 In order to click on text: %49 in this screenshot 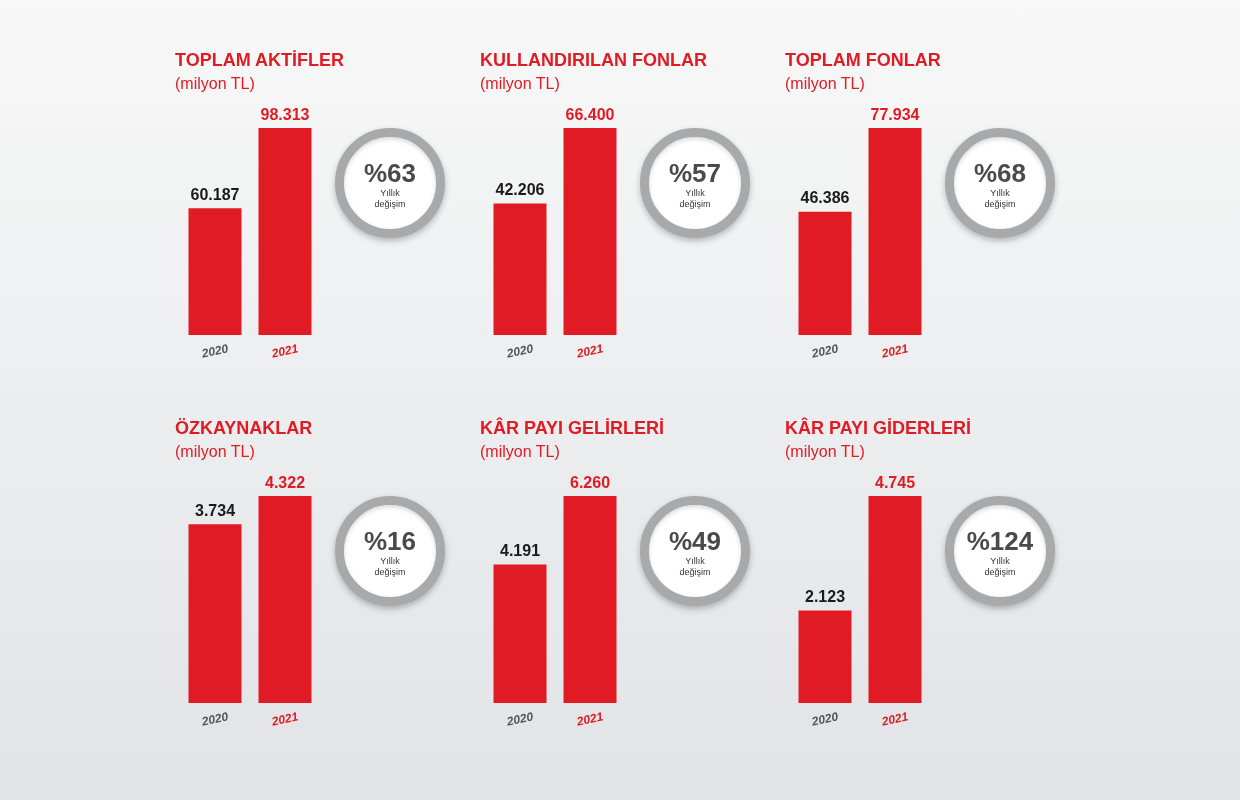, I will do `click(694, 541)`.